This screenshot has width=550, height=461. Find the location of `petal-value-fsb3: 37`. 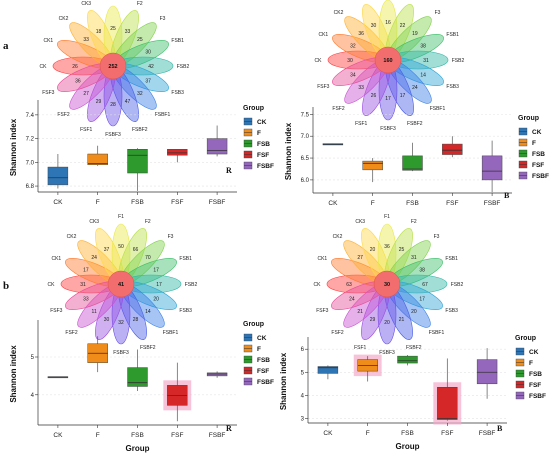

petal-value-fsb3: 37 is located at coordinates (148, 82).